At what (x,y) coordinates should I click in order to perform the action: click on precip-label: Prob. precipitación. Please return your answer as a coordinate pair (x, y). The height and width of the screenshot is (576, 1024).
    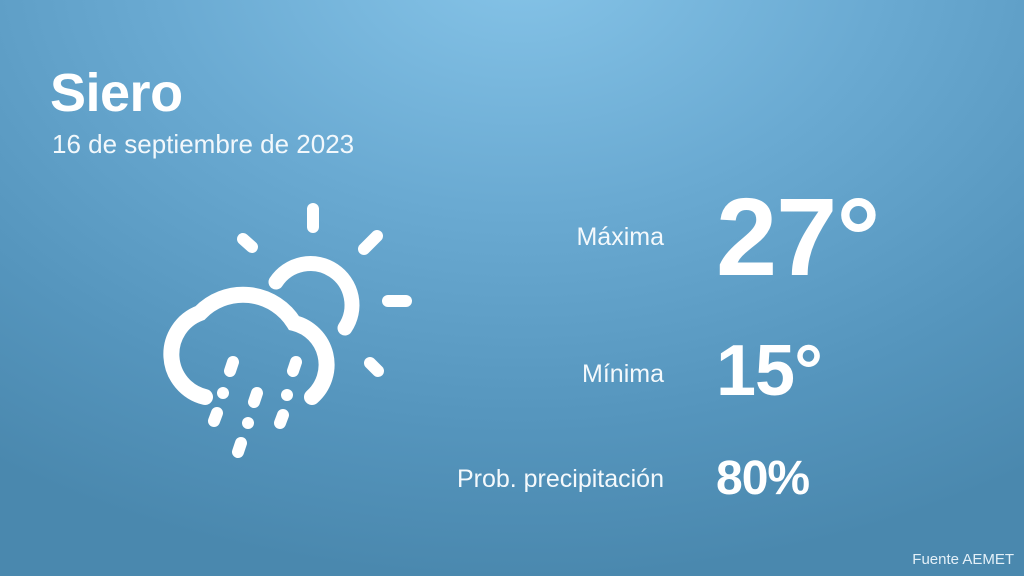
    Looking at the image, I should click on (560, 479).